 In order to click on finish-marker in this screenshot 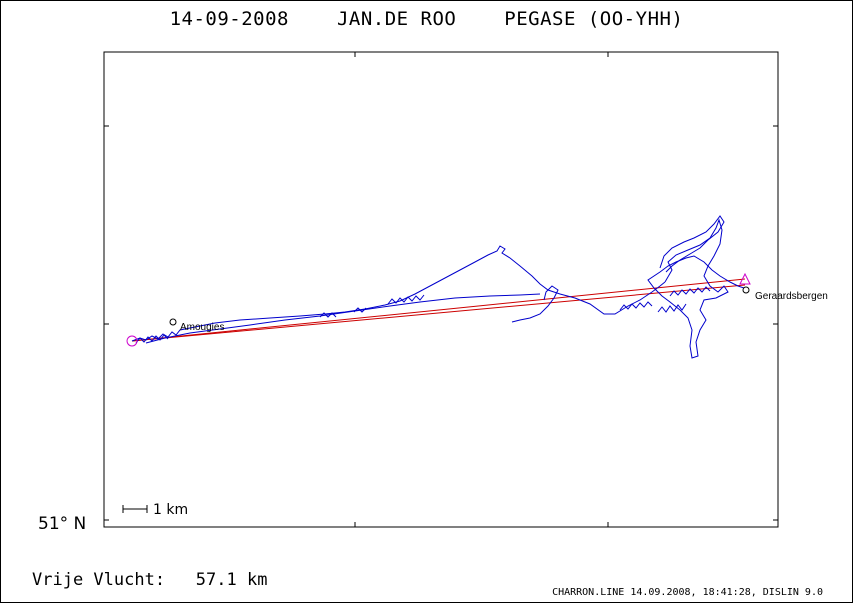, I will do `click(745, 278)`.